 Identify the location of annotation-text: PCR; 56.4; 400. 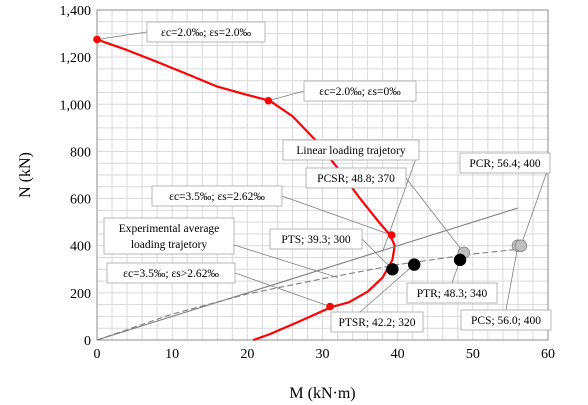
(505, 164).